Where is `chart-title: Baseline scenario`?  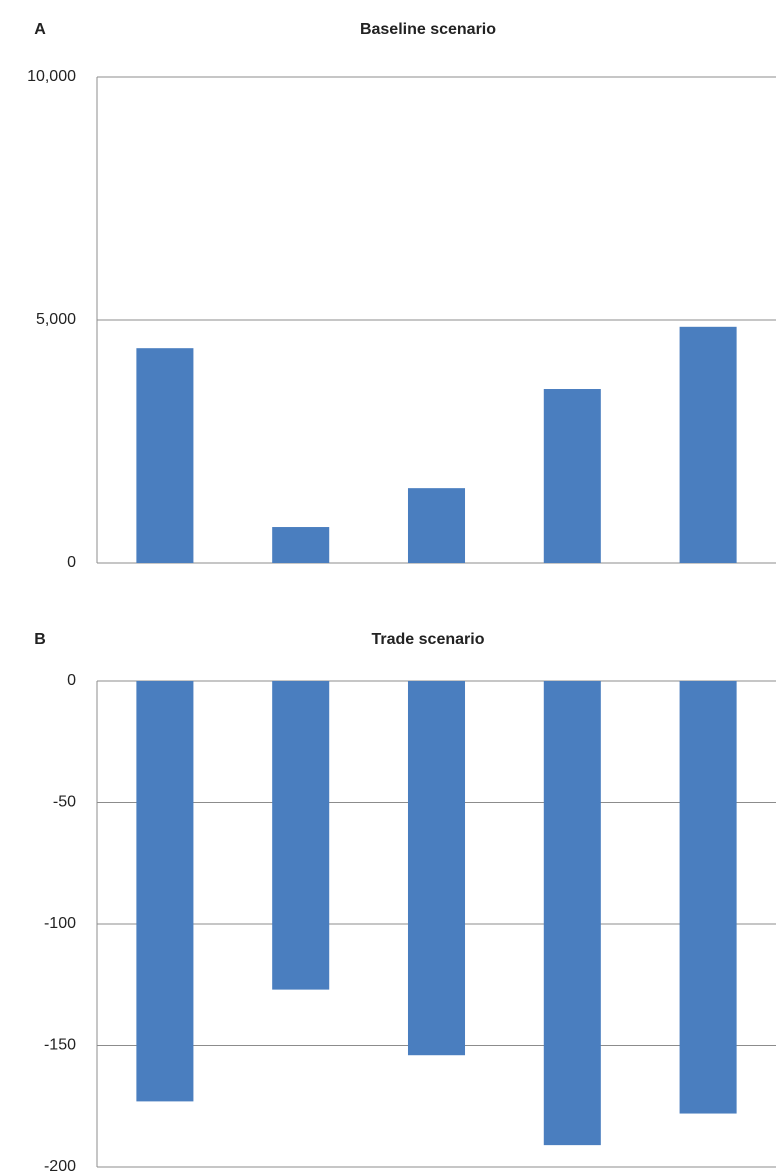
chart-title: Baseline scenario is located at coordinates (428, 29).